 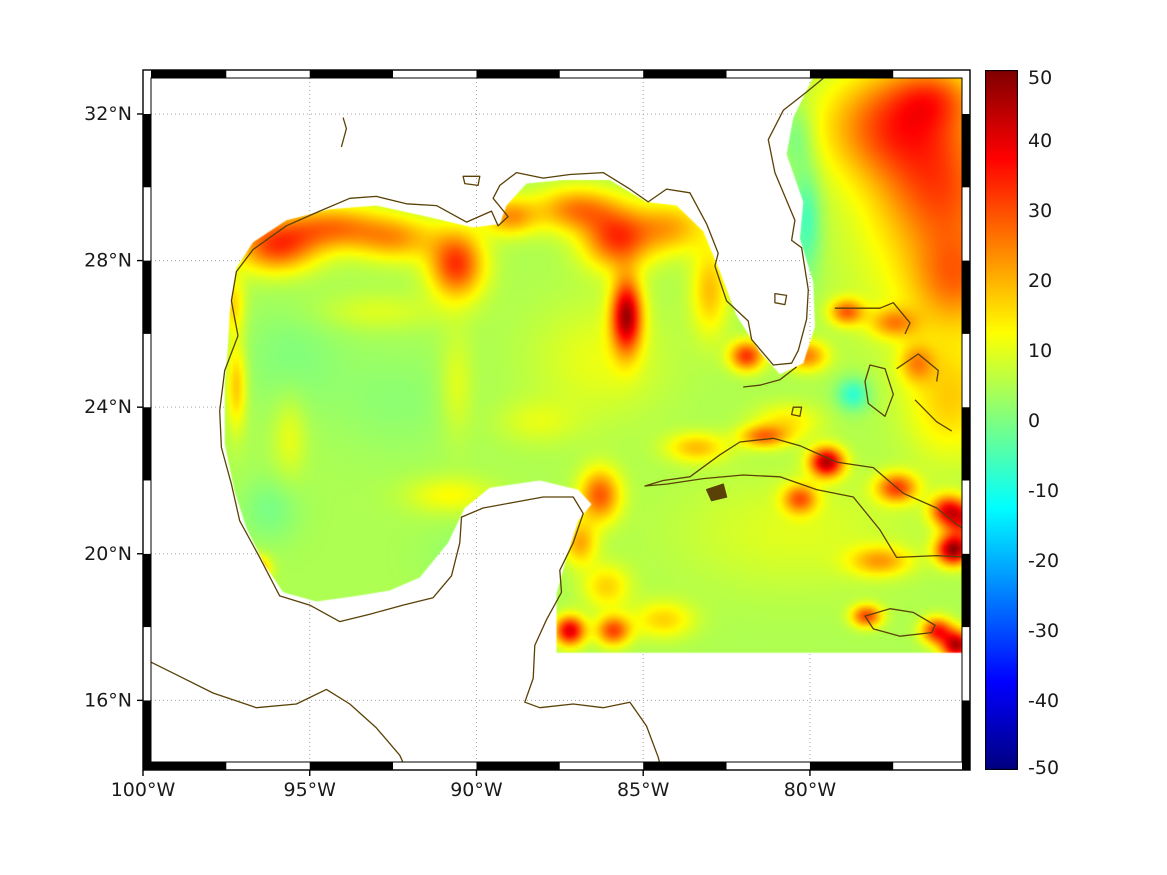 What do you see at coordinates (1040, 141) in the screenshot?
I see `colorbar-tick-label: 40` at bounding box center [1040, 141].